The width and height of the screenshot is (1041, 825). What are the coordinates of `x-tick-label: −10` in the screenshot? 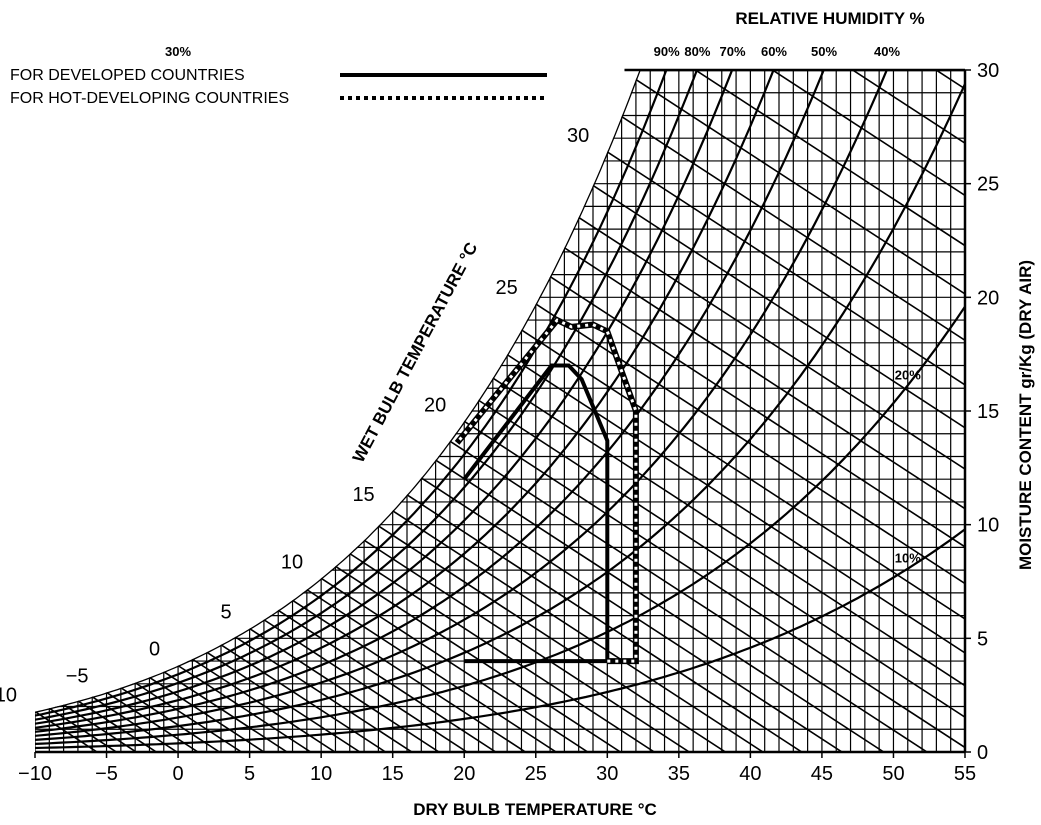 It's located at (35, 774).